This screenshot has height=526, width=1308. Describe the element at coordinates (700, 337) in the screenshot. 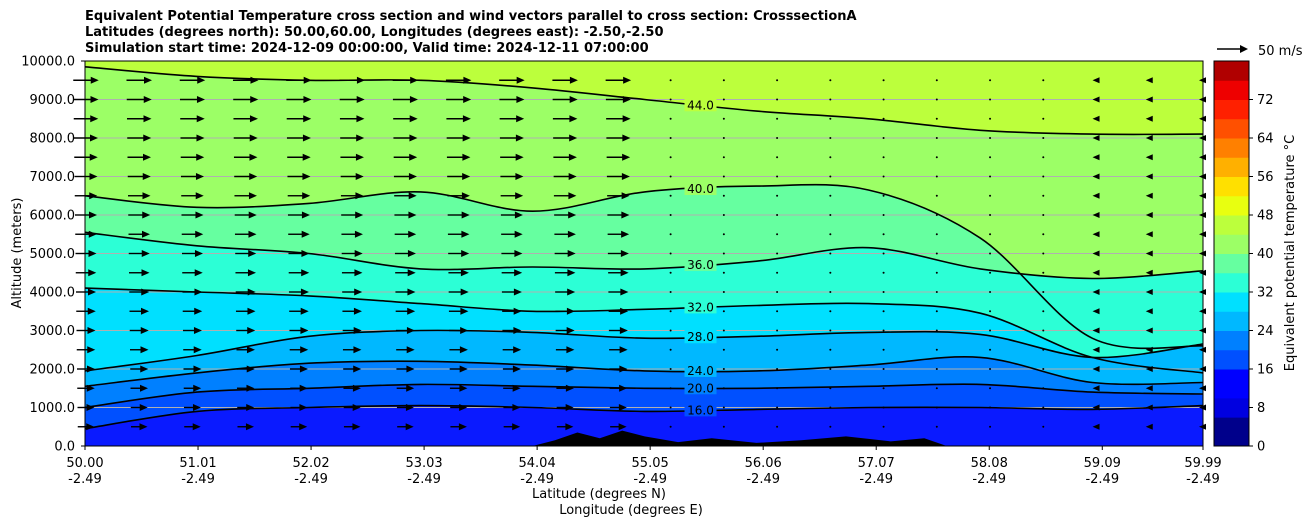

I see `contour-label-28: 28.0` at that location.